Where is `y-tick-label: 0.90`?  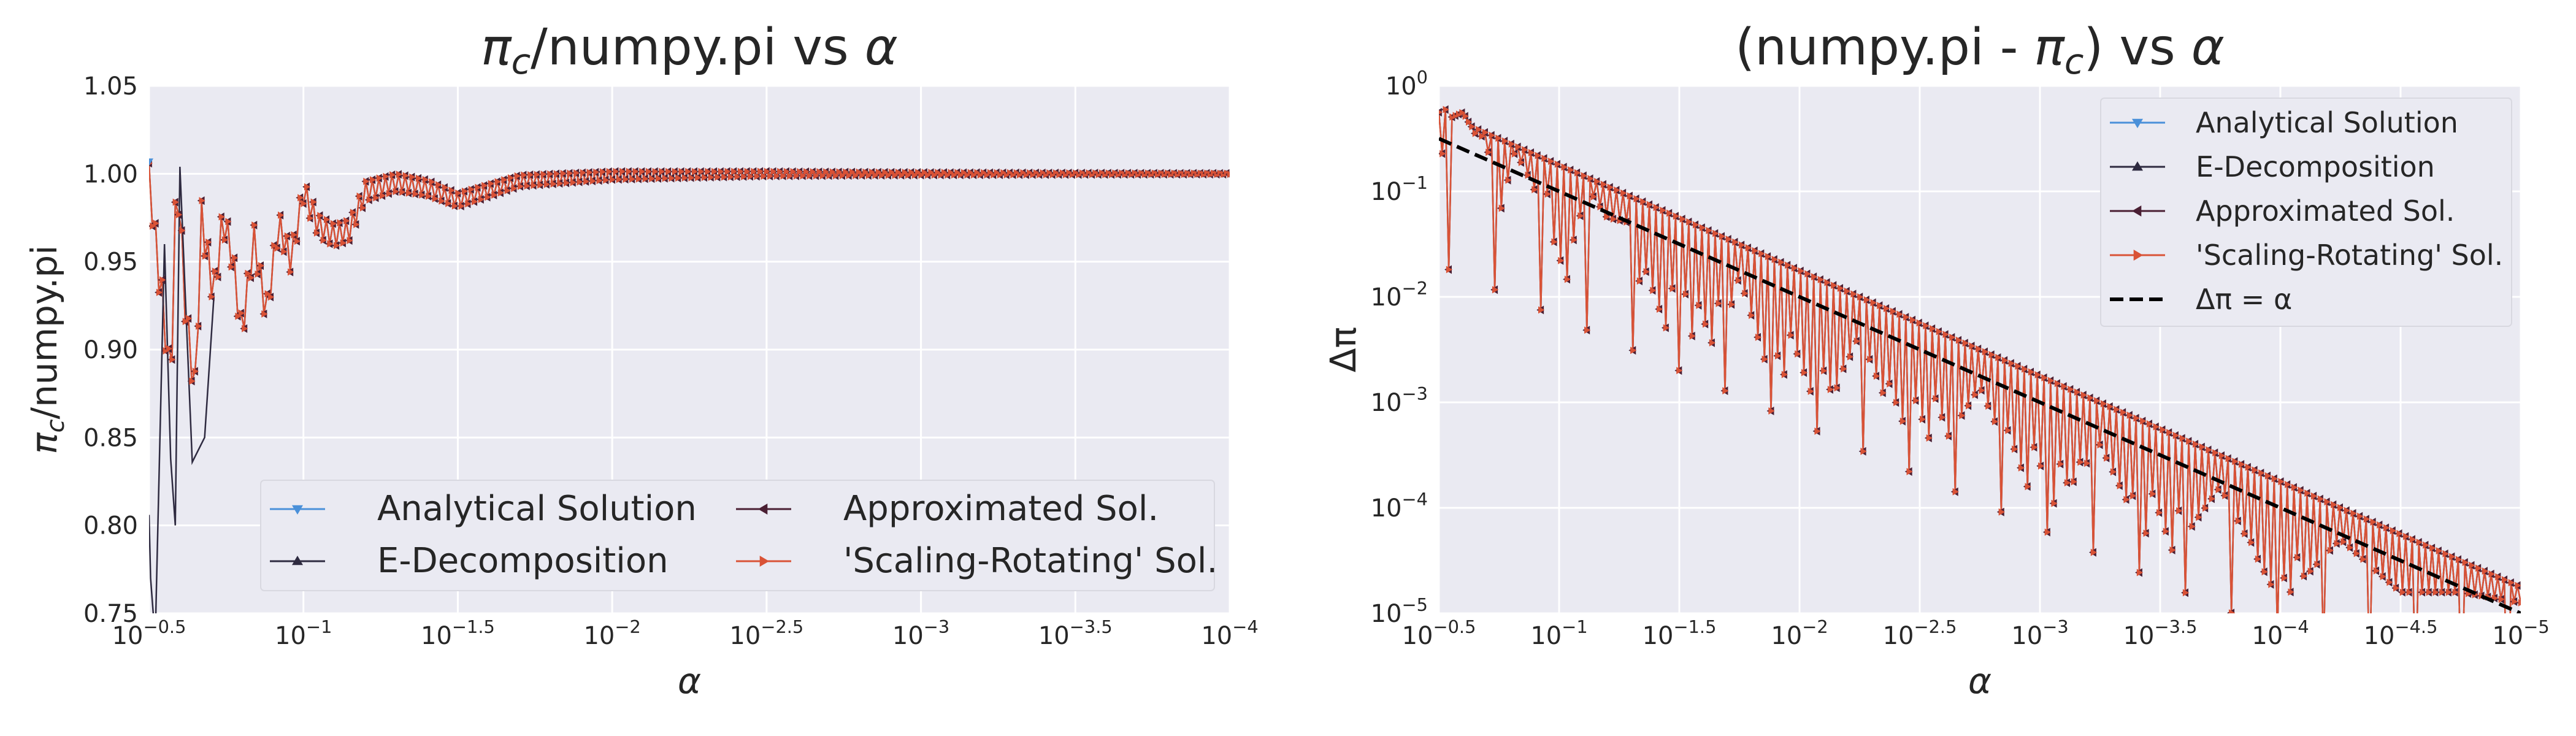 y-tick-label: 0.90 is located at coordinates (110, 350).